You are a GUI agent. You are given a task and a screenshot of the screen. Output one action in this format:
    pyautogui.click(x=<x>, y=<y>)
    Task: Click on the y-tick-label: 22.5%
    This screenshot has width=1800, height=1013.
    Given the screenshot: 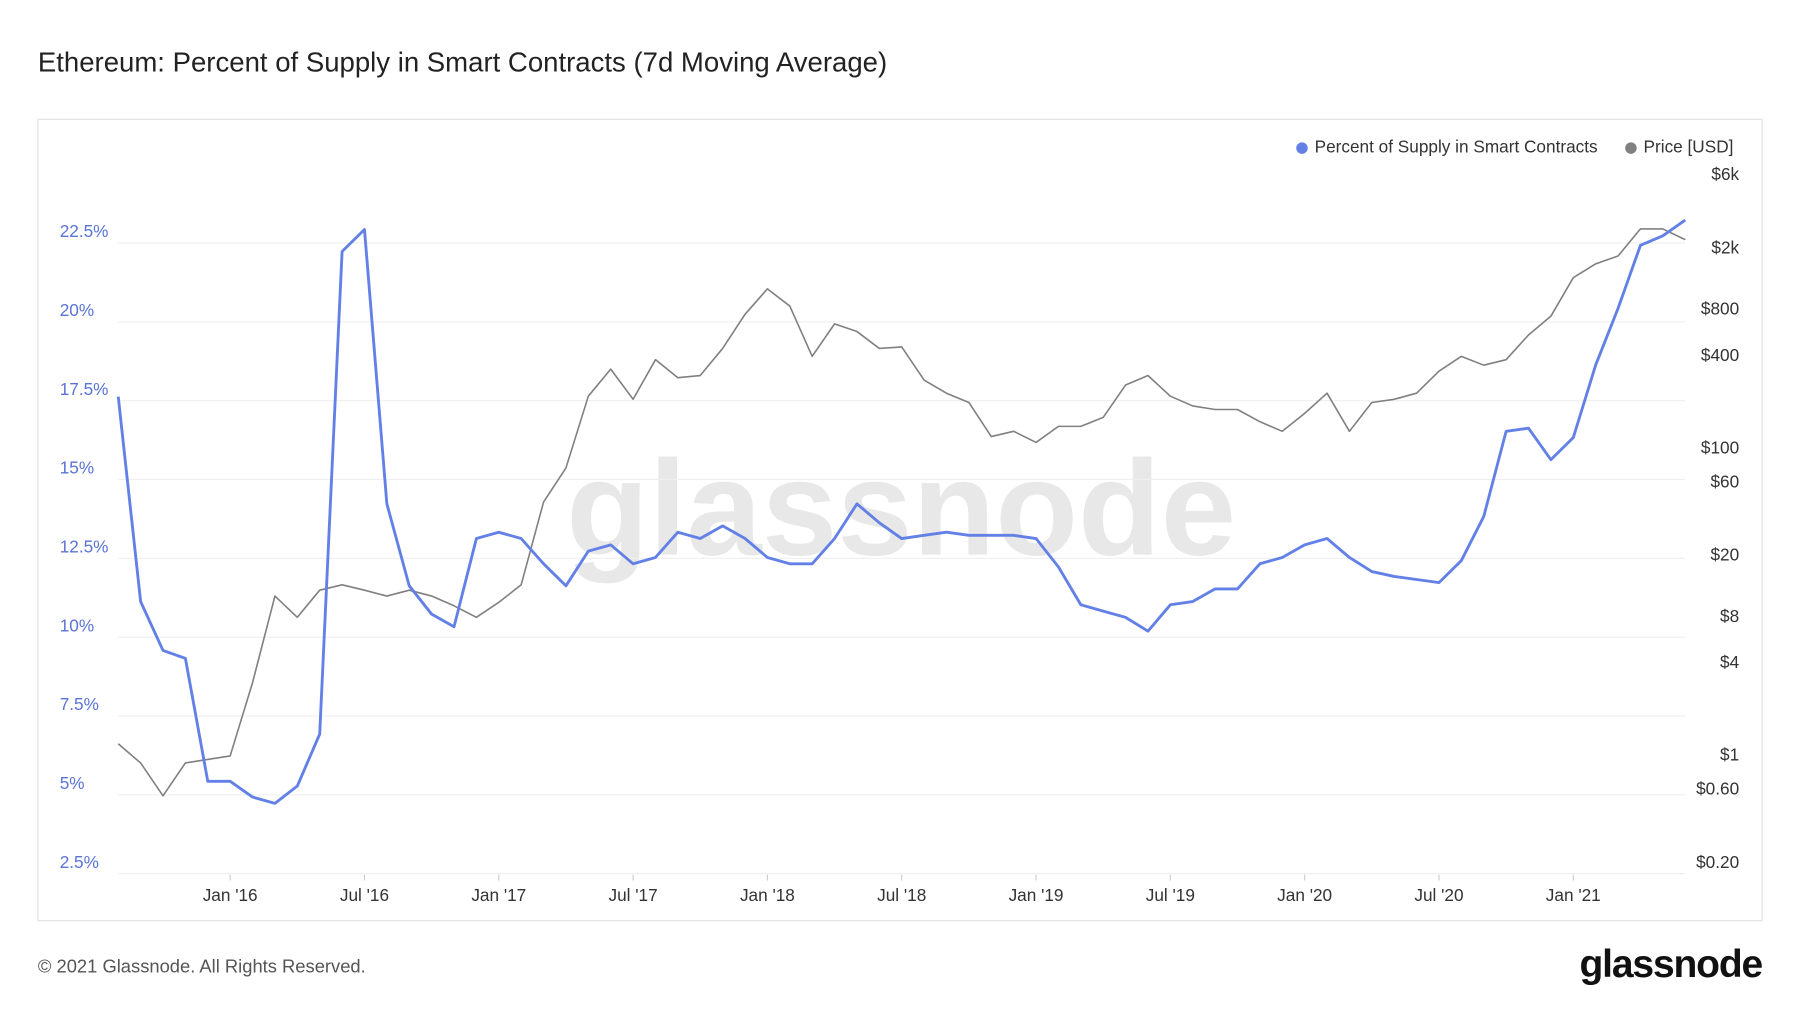 What is the action you would take?
    pyautogui.click(x=84, y=231)
    